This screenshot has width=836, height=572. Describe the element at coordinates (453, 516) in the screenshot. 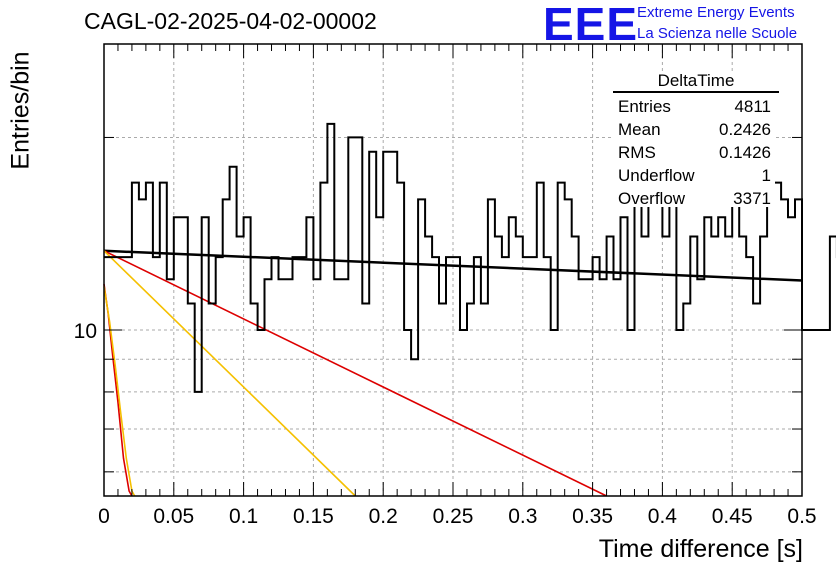

I see `x-tick-label: 0.25` at that location.